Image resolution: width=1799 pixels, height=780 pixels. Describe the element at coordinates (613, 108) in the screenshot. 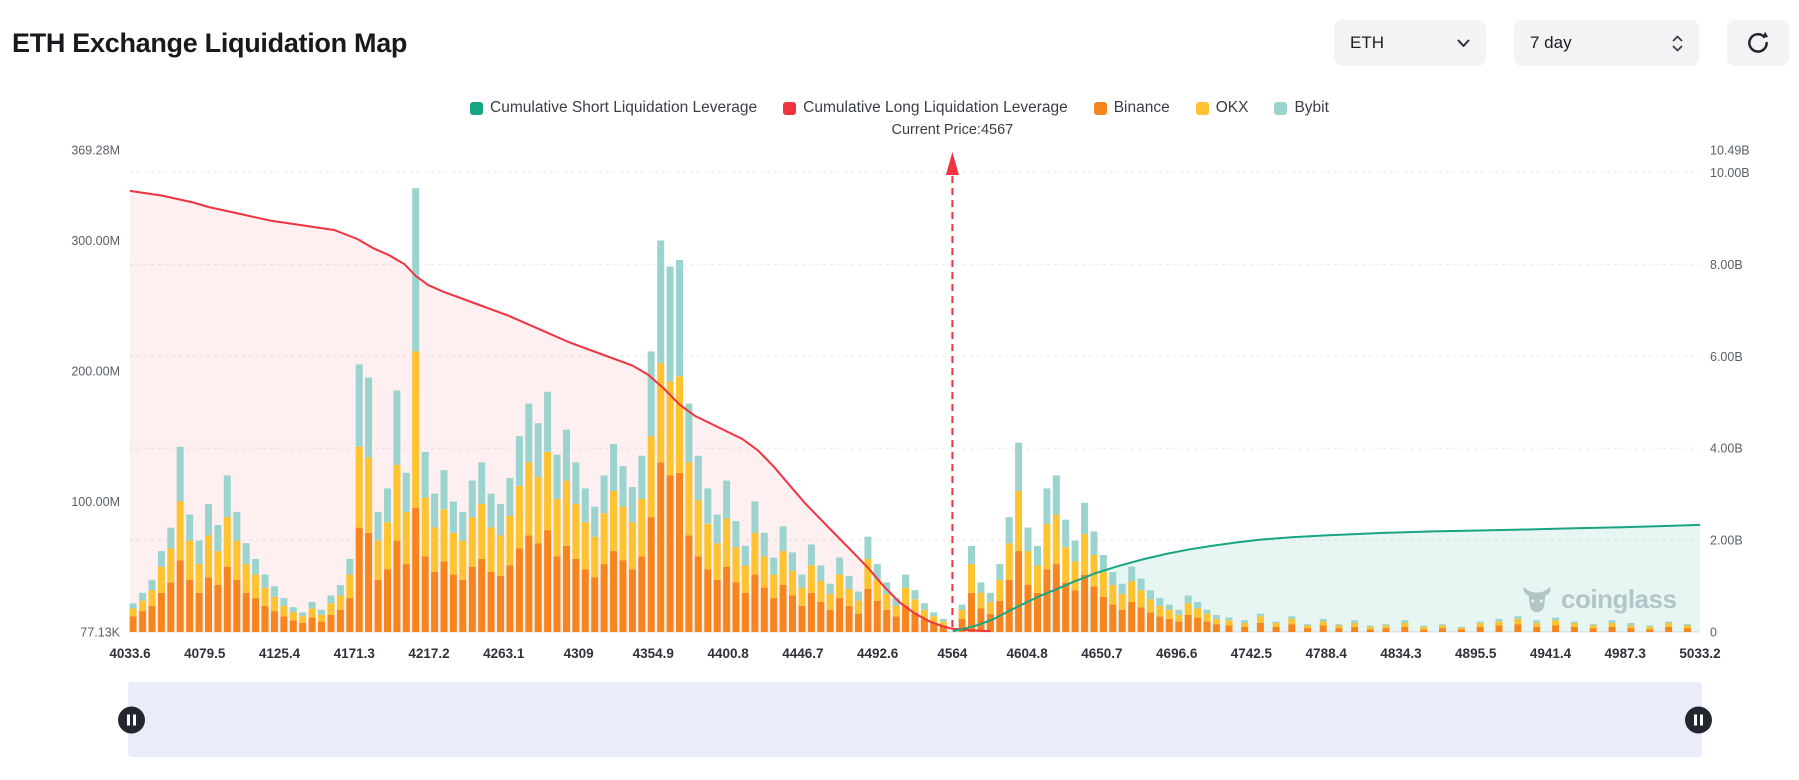

I see `legend-item-cumulative-short: Cumulative Short Liquidation Leverage` at that location.